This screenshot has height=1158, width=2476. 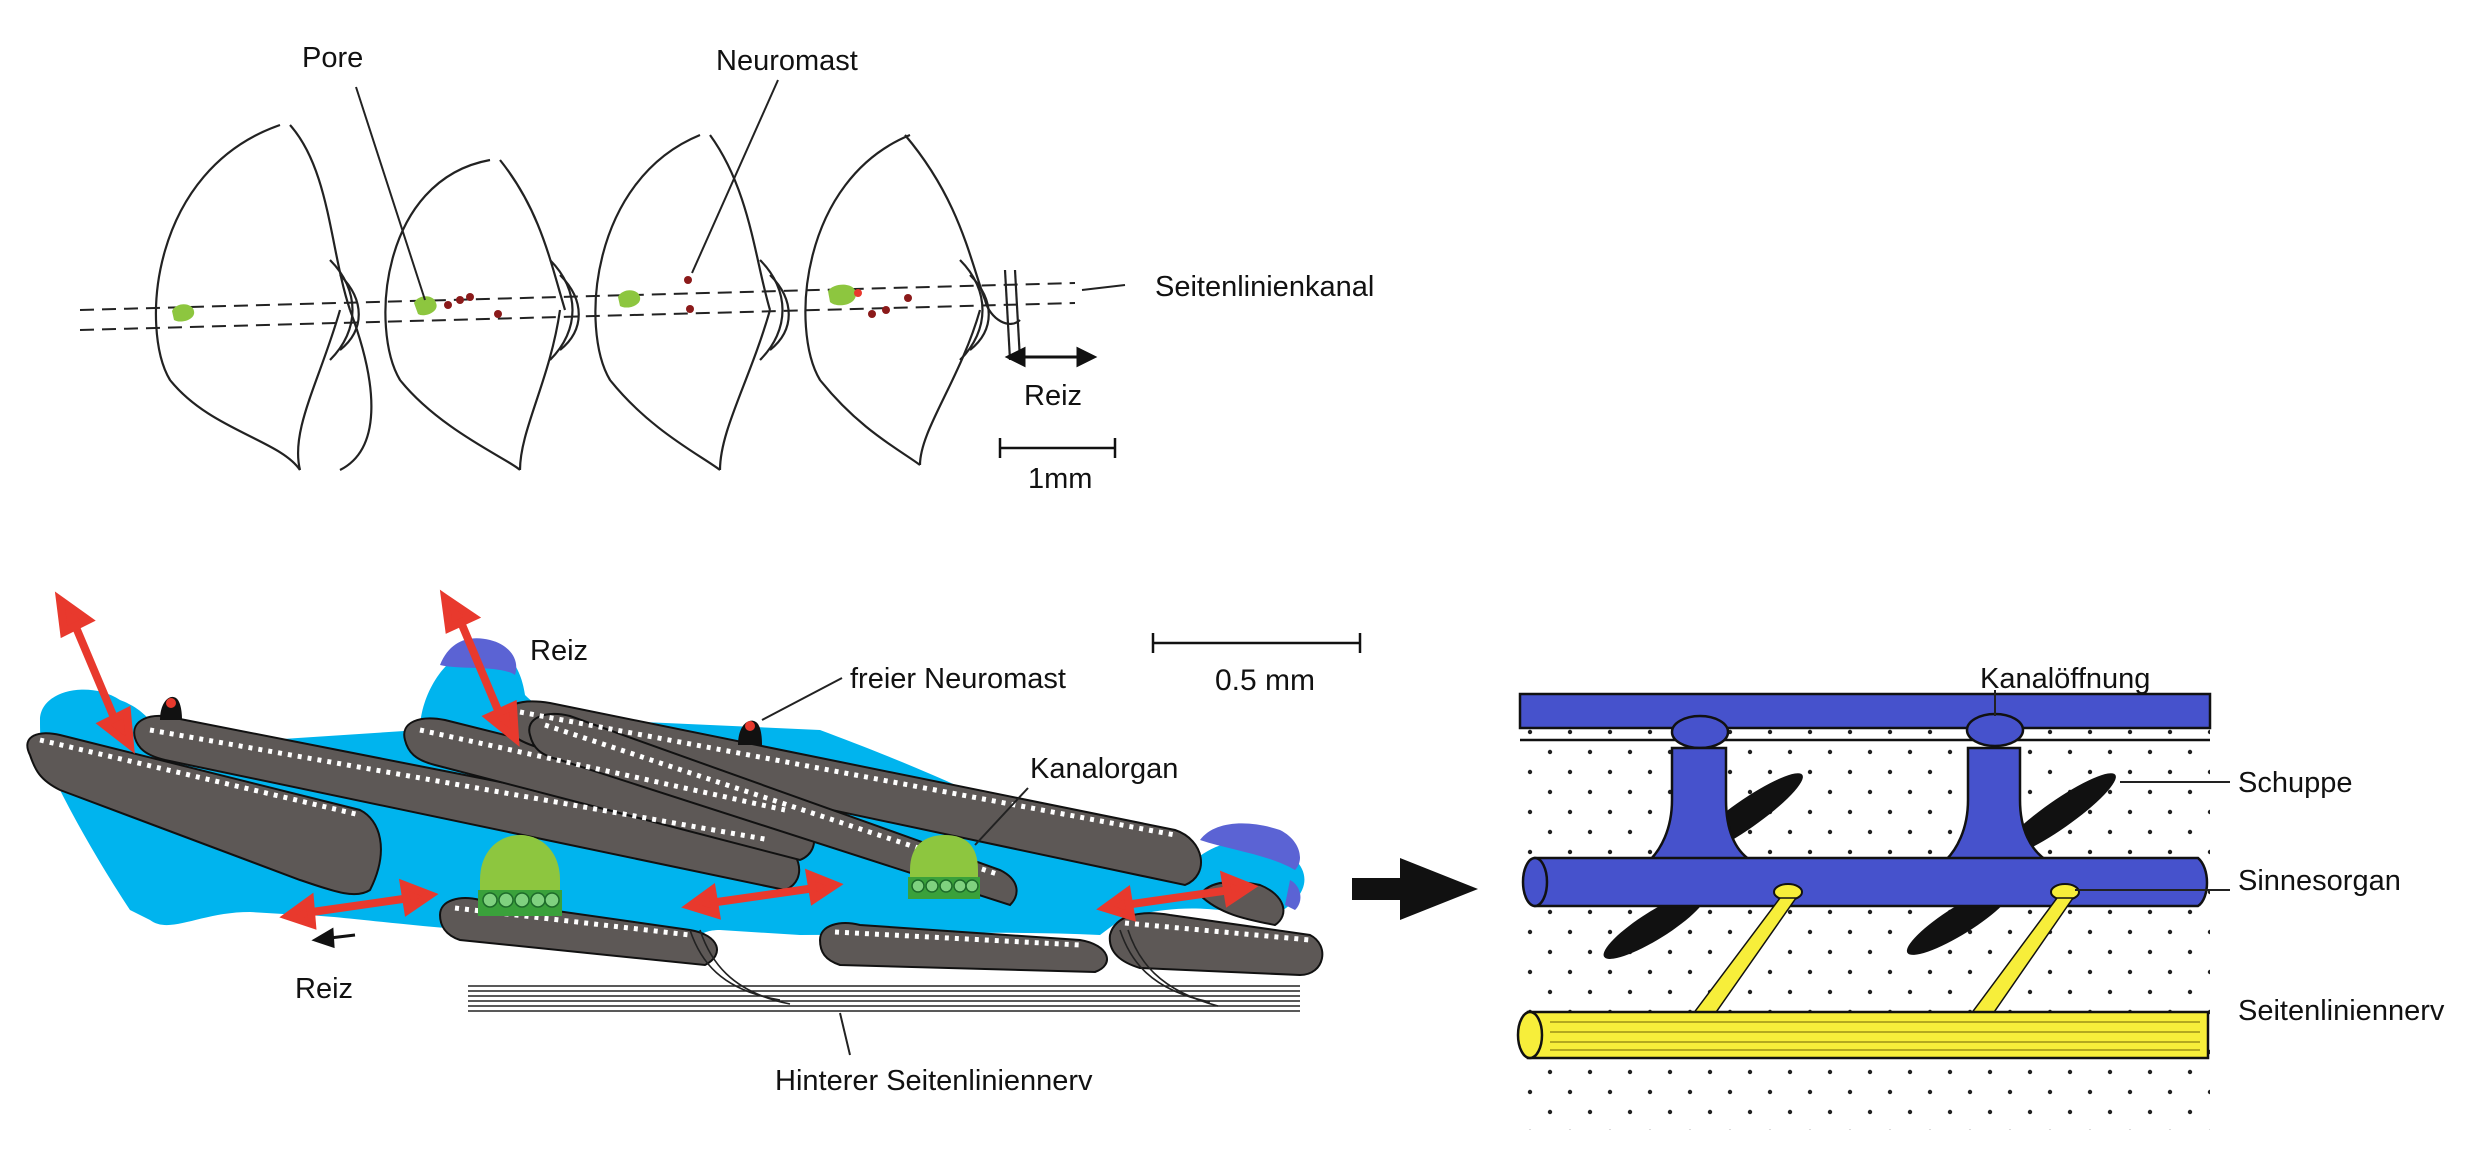 What do you see at coordinates (884, 970) in the screenshot?
I see `posterior-nerve-fibers` at bounding box center [884, 970].